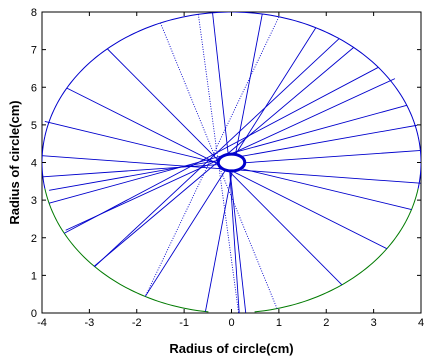 Image resolution: width=427 pixels, height=360 pixels. What do you see at coordinates (42, 323) in the screenshot?
I see `x-tick-label: -4` at bounding box center [42, 323].